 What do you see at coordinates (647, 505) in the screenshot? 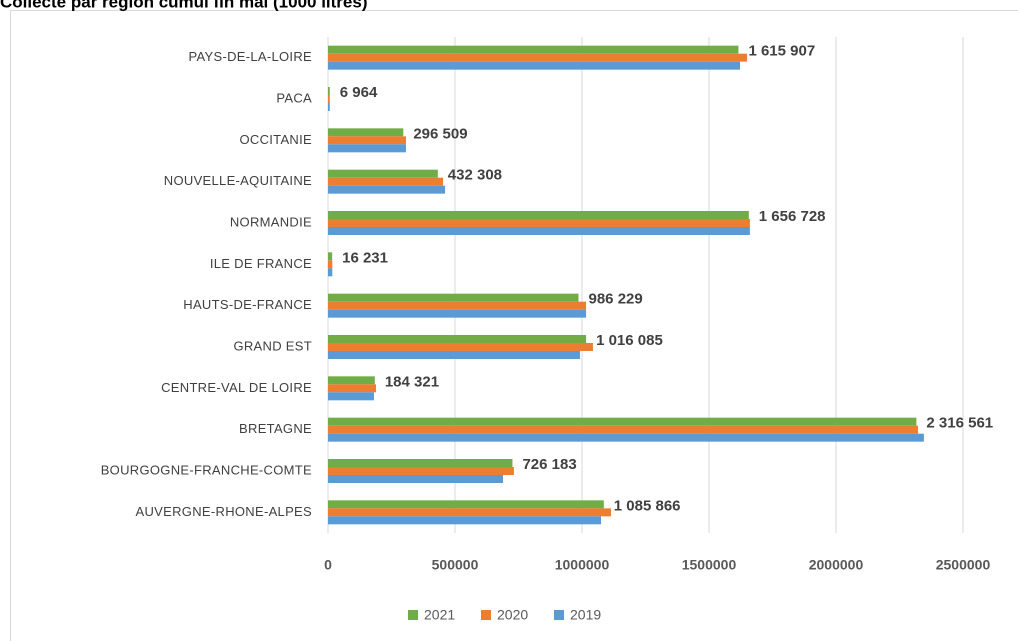
I see `data-label: 1 085 866` at bounding box center [647, 505].